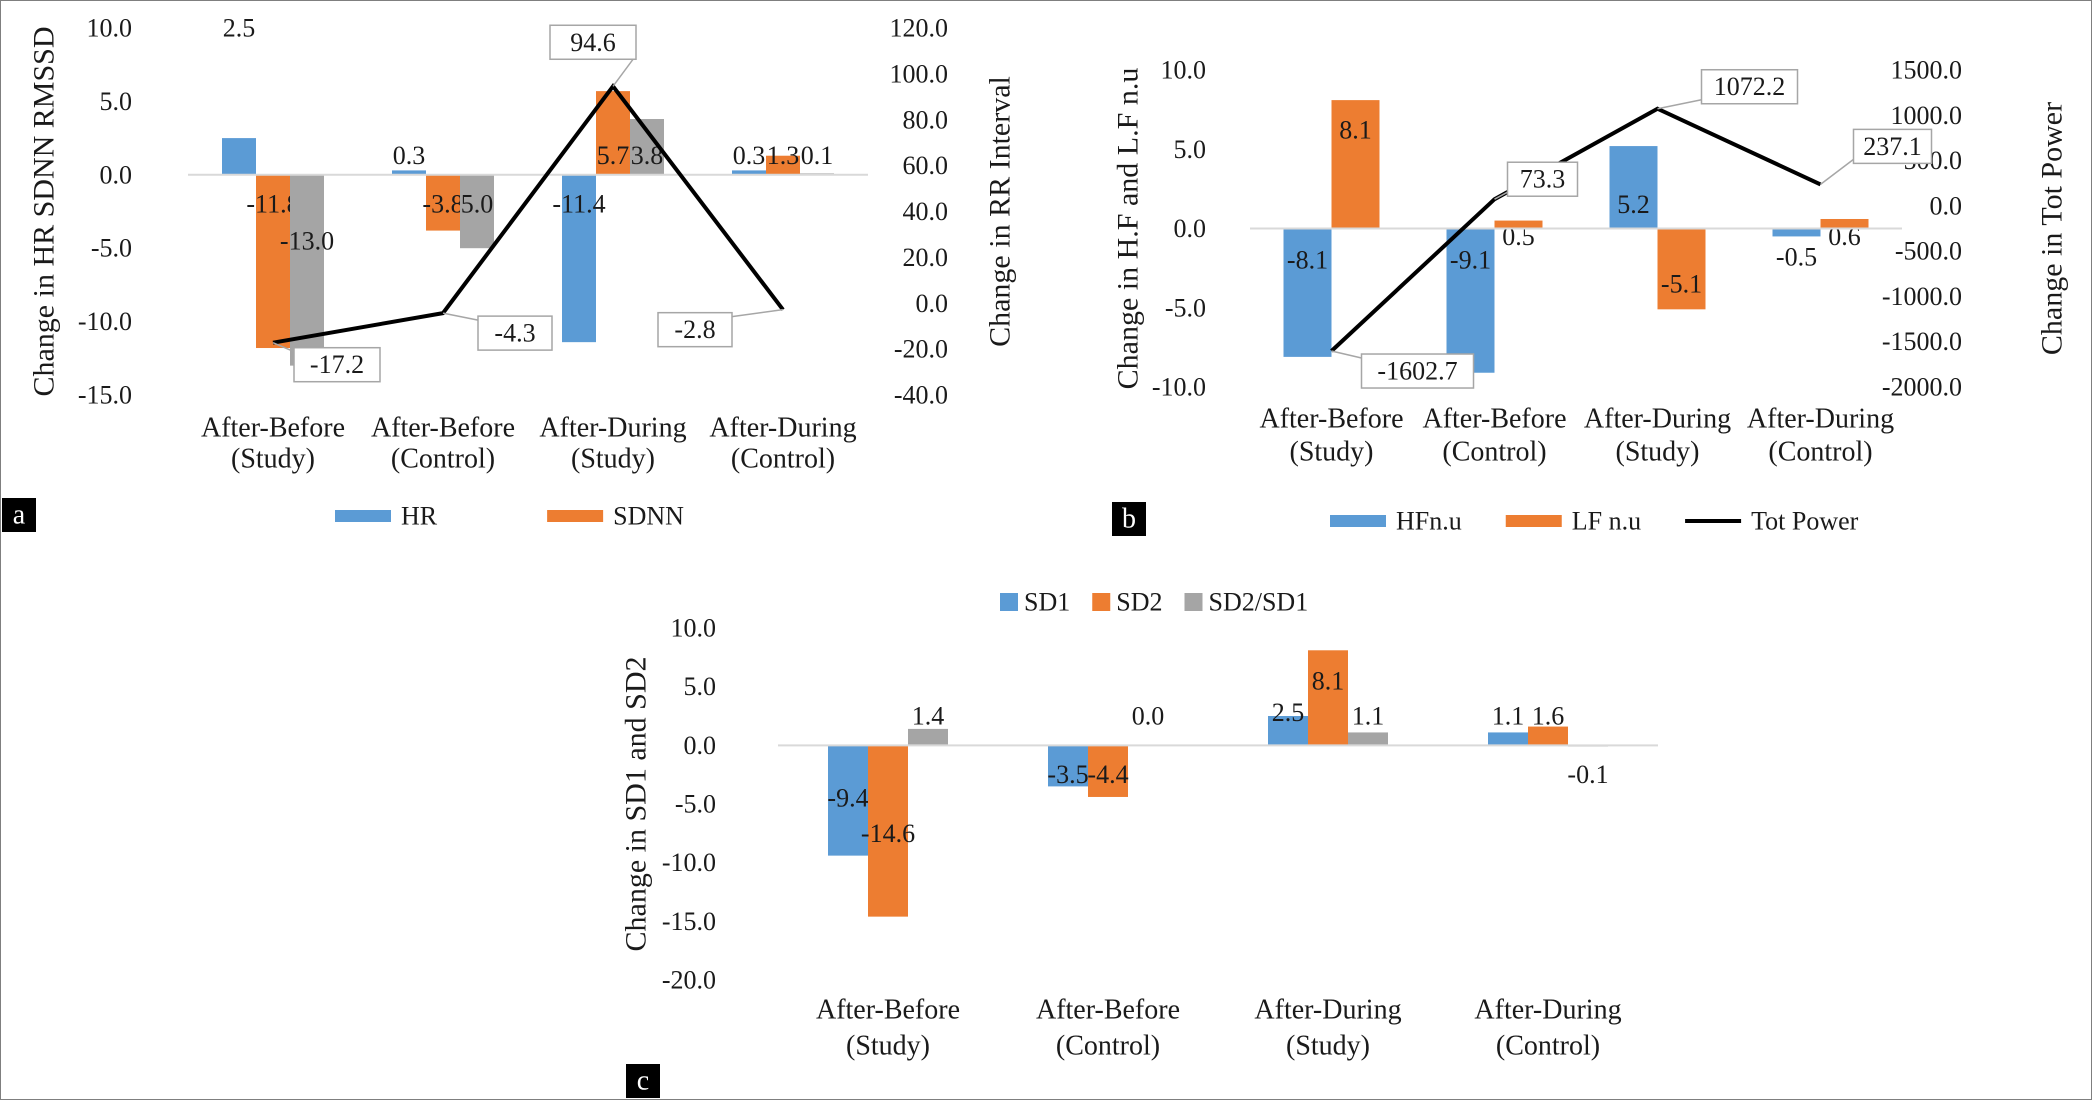 Image resolution: width=2092 pixels, height=1100 pixels. Describe the element at coordinates (1129, 519) in the screenshot. I see `panel-letter: b` at that location.